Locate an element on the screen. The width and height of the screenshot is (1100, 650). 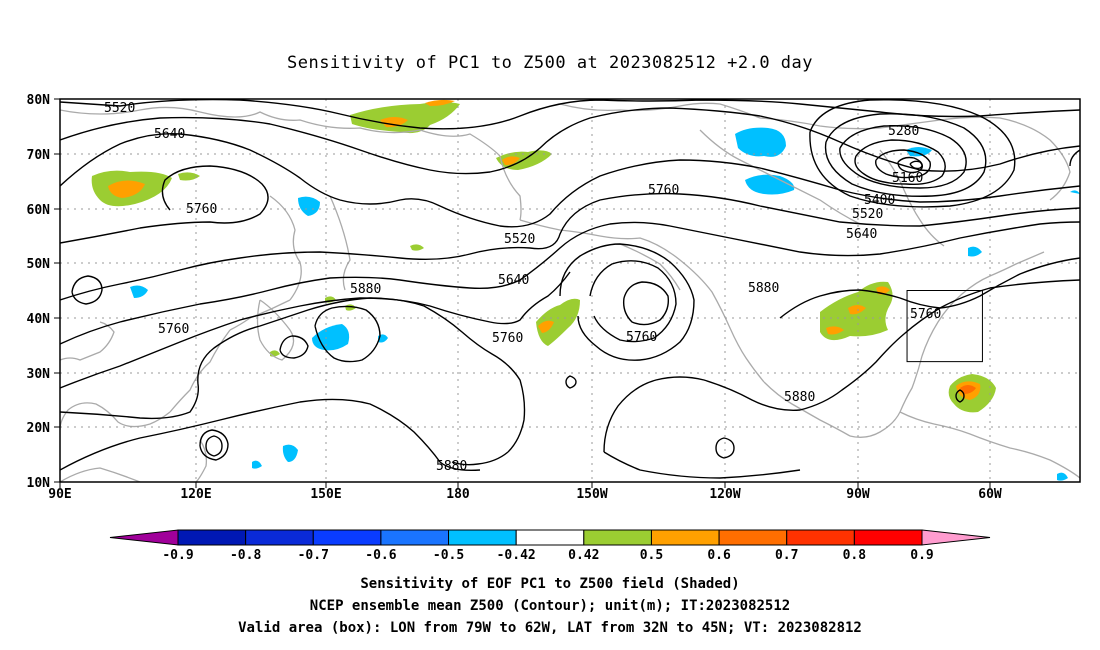
contour-label-5520-a: 5520 is located at coordinates (119, 108).